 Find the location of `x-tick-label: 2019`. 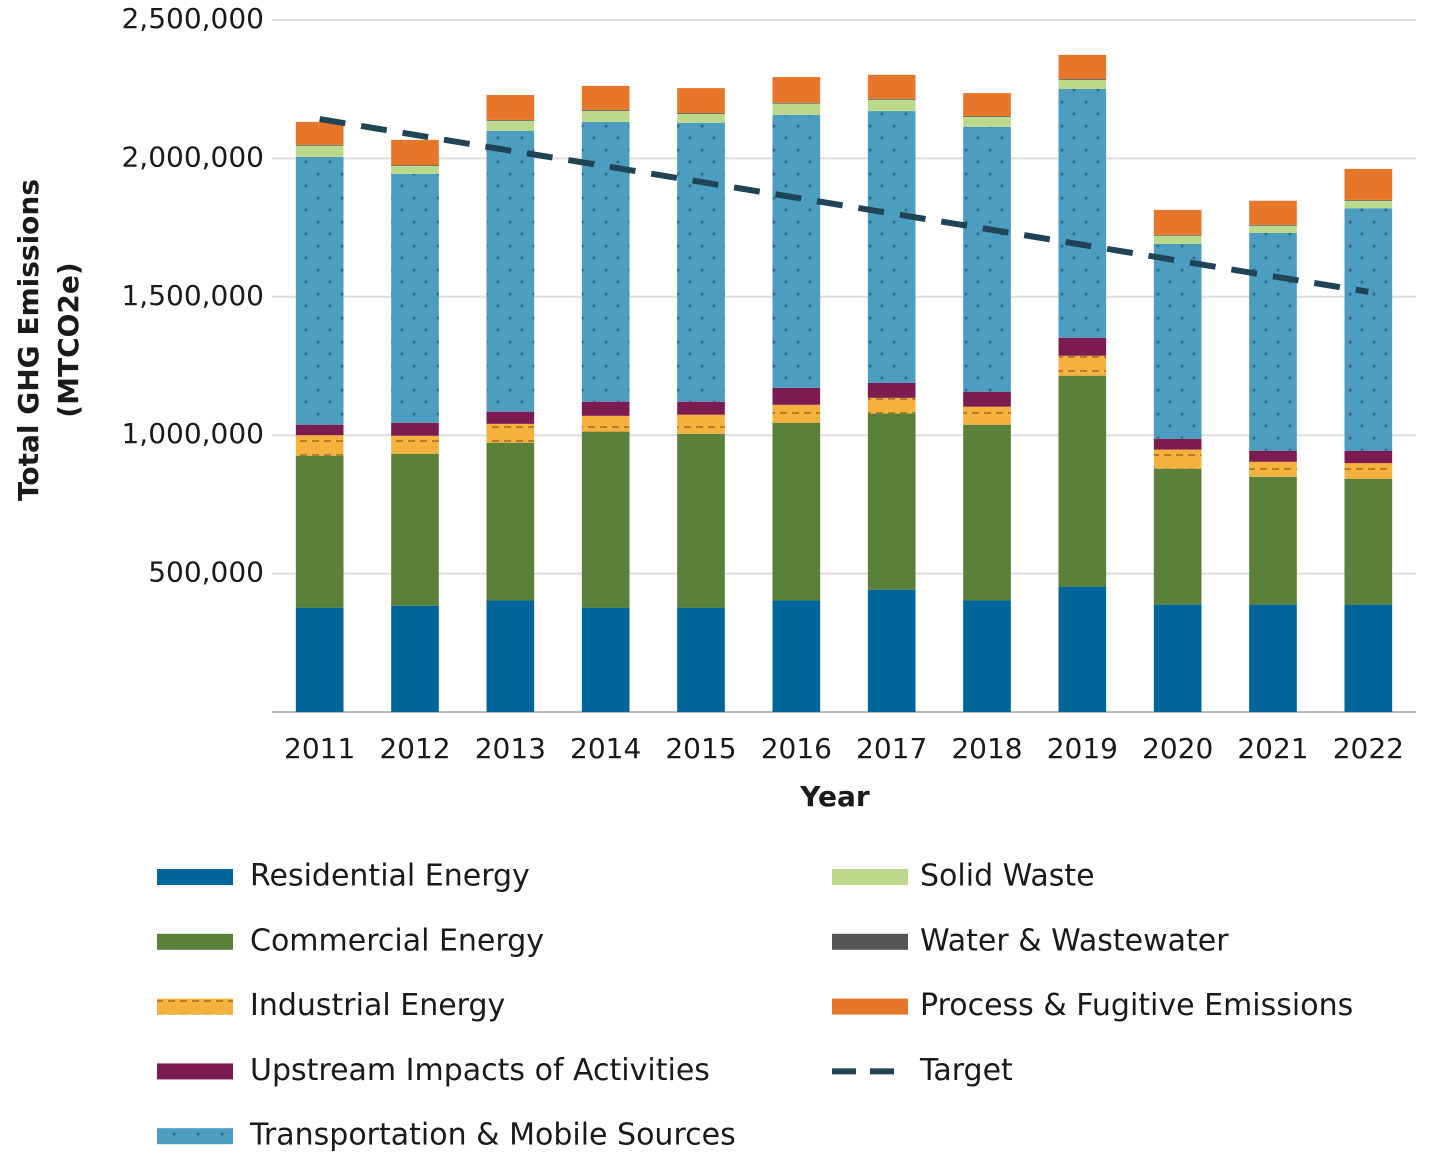

x-tick-label: 2019 is located at coordinates (1082, 748).